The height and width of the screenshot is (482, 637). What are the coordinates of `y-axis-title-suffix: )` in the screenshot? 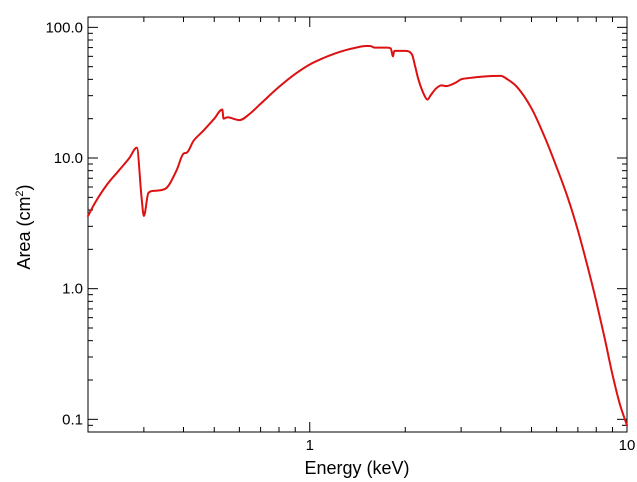 It's located at (24, 187).